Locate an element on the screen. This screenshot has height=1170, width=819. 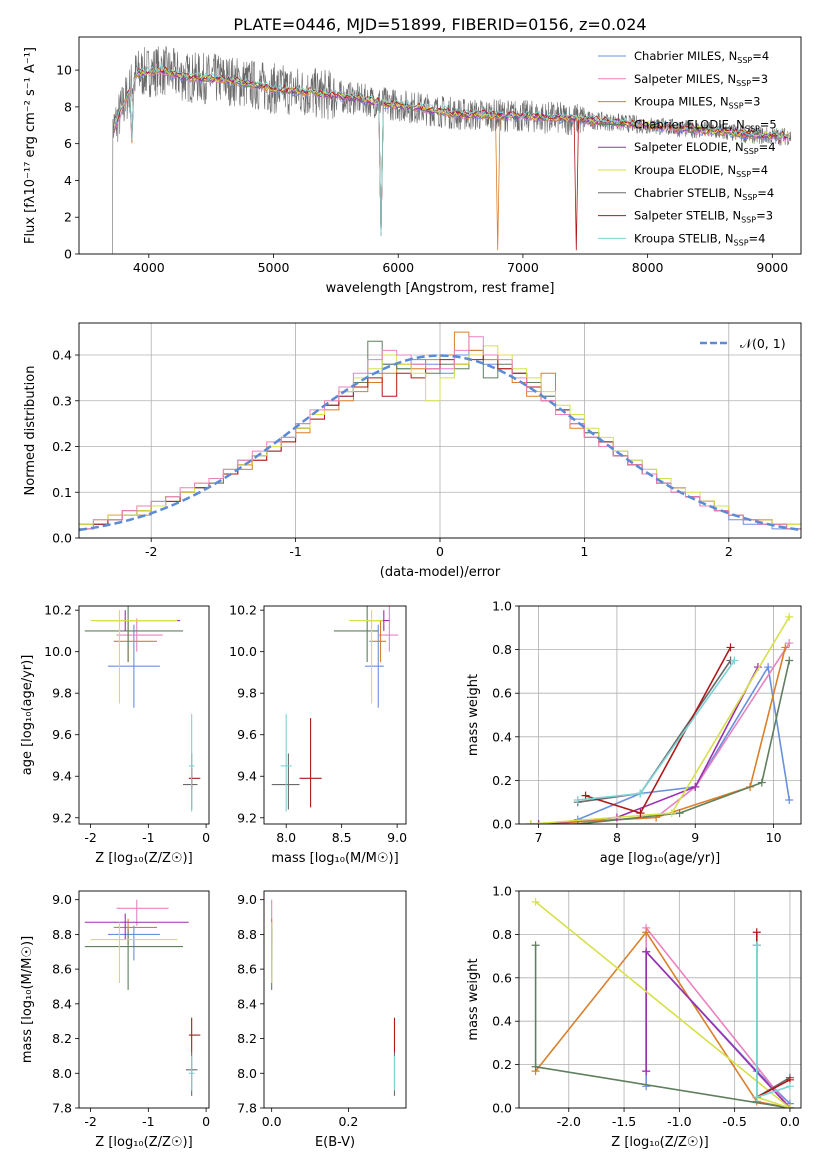
y-tick-label: 8.6 is located at coordinates (247, 969).